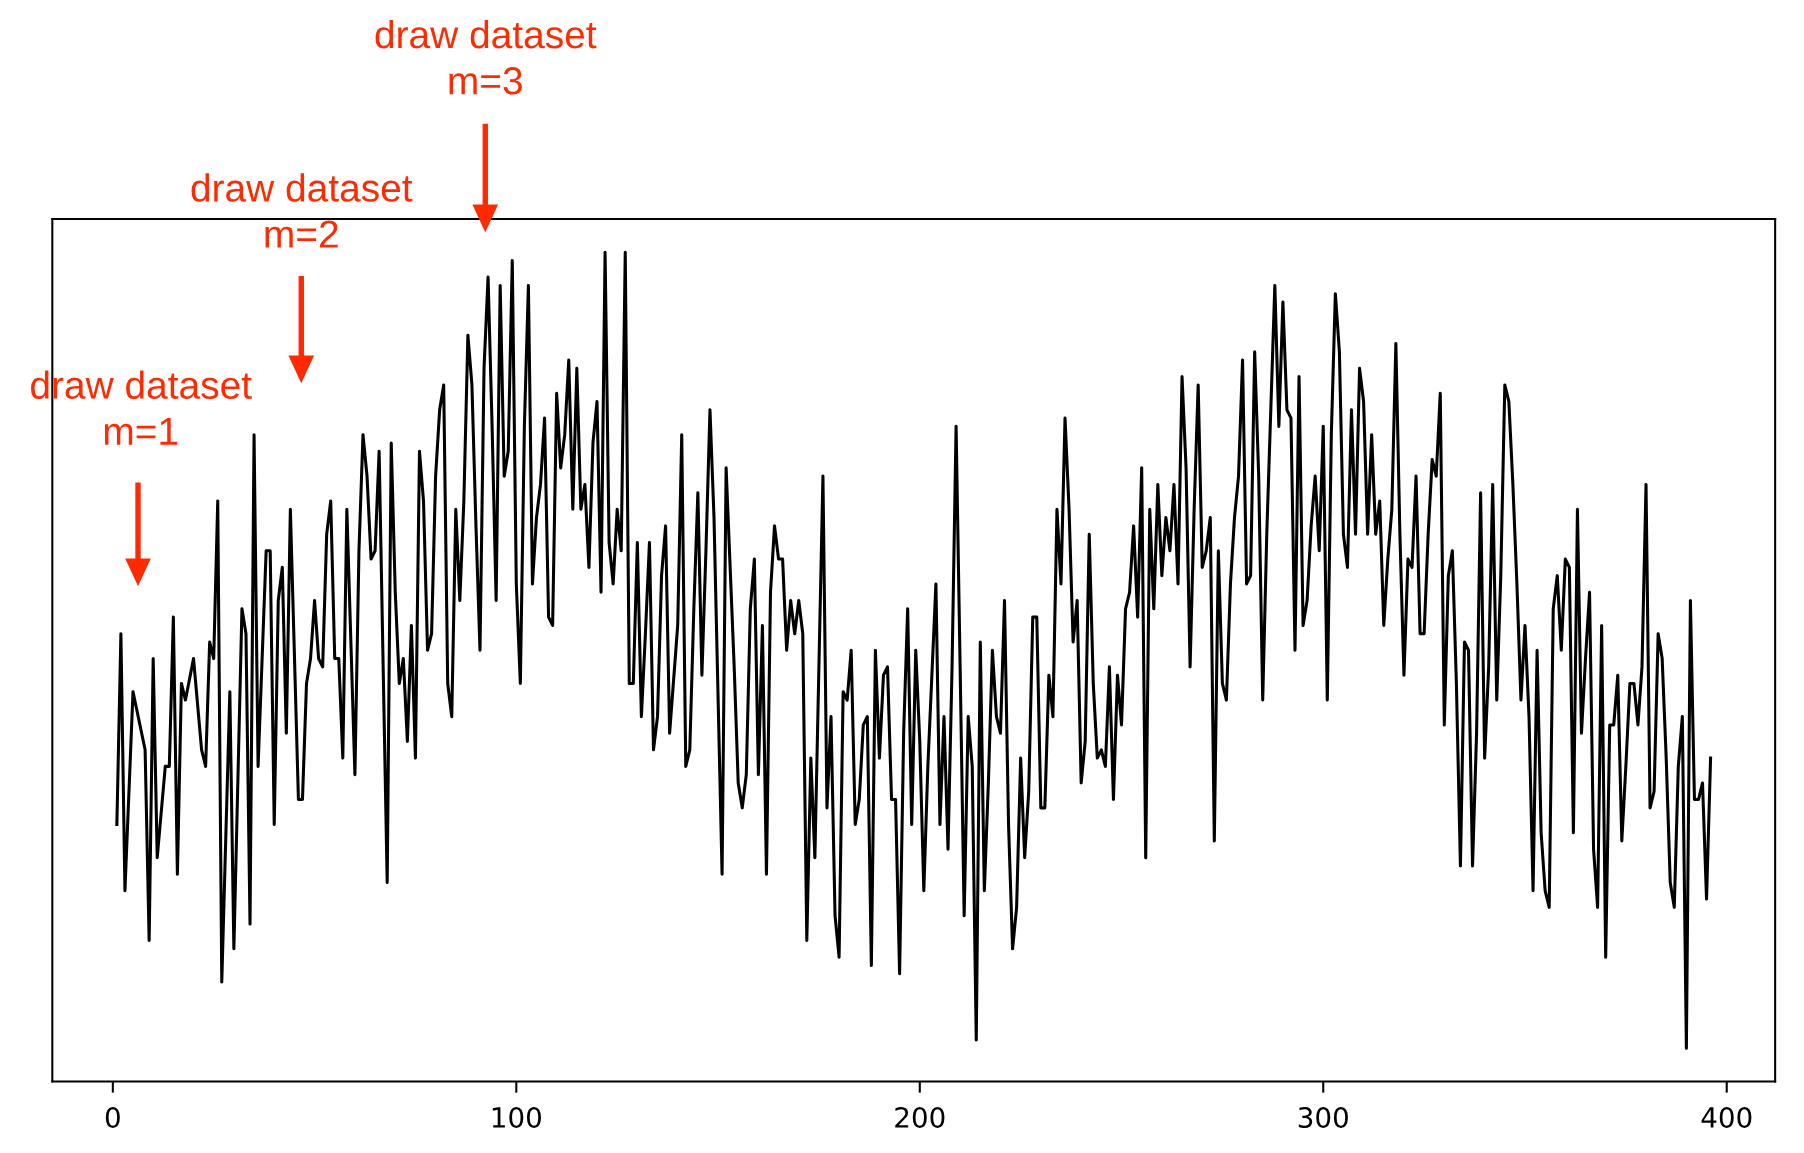 The image size is (1804, 1153). What do you see at coordinates (1726, 1118) in the screenshot?
I see `x-tick-label: 400` at bounding box center [1726, 1118].